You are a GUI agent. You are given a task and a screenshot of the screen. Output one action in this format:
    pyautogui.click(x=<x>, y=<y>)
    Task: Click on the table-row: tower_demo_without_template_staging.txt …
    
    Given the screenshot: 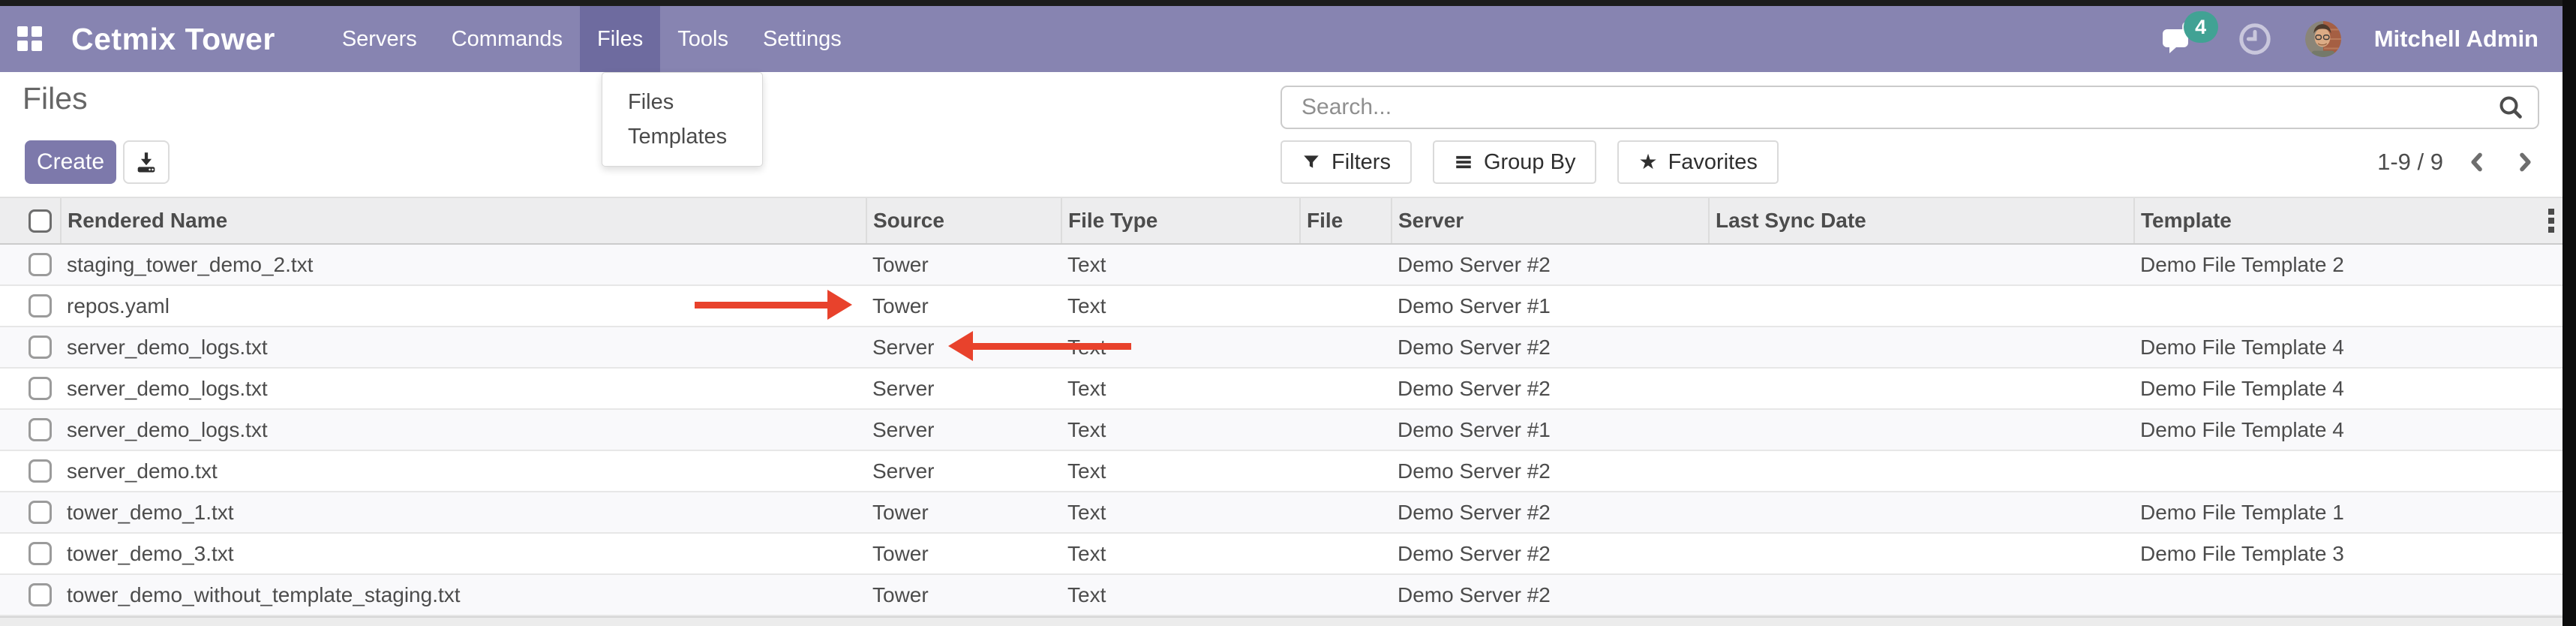 What is the action you would take?
    pyautogui.click(x=1281, y=595)
    